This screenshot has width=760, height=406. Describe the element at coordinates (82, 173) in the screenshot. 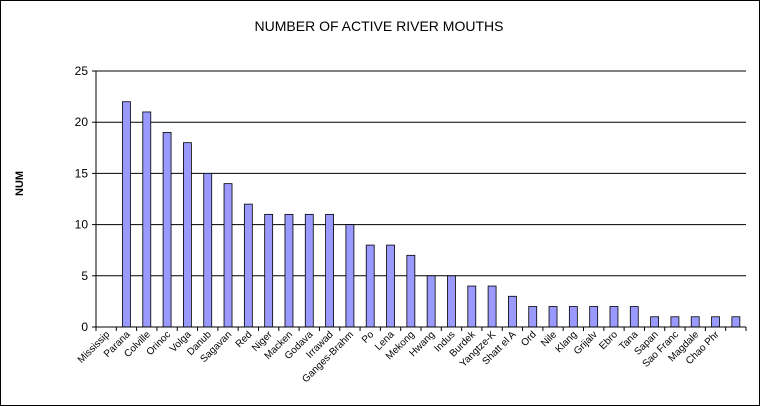

I see `y-tick-label: 15` at that location.